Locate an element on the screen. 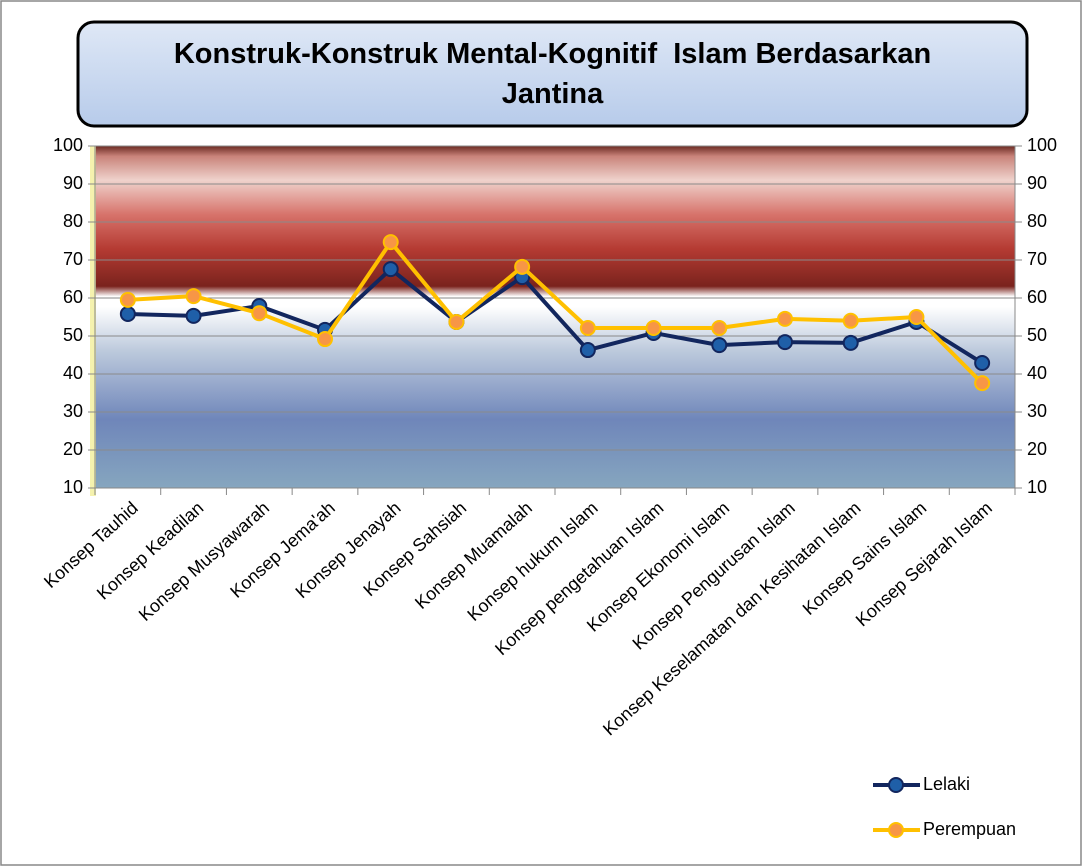  y2-tick-label: 40 is located at coordinates (1037, 373).